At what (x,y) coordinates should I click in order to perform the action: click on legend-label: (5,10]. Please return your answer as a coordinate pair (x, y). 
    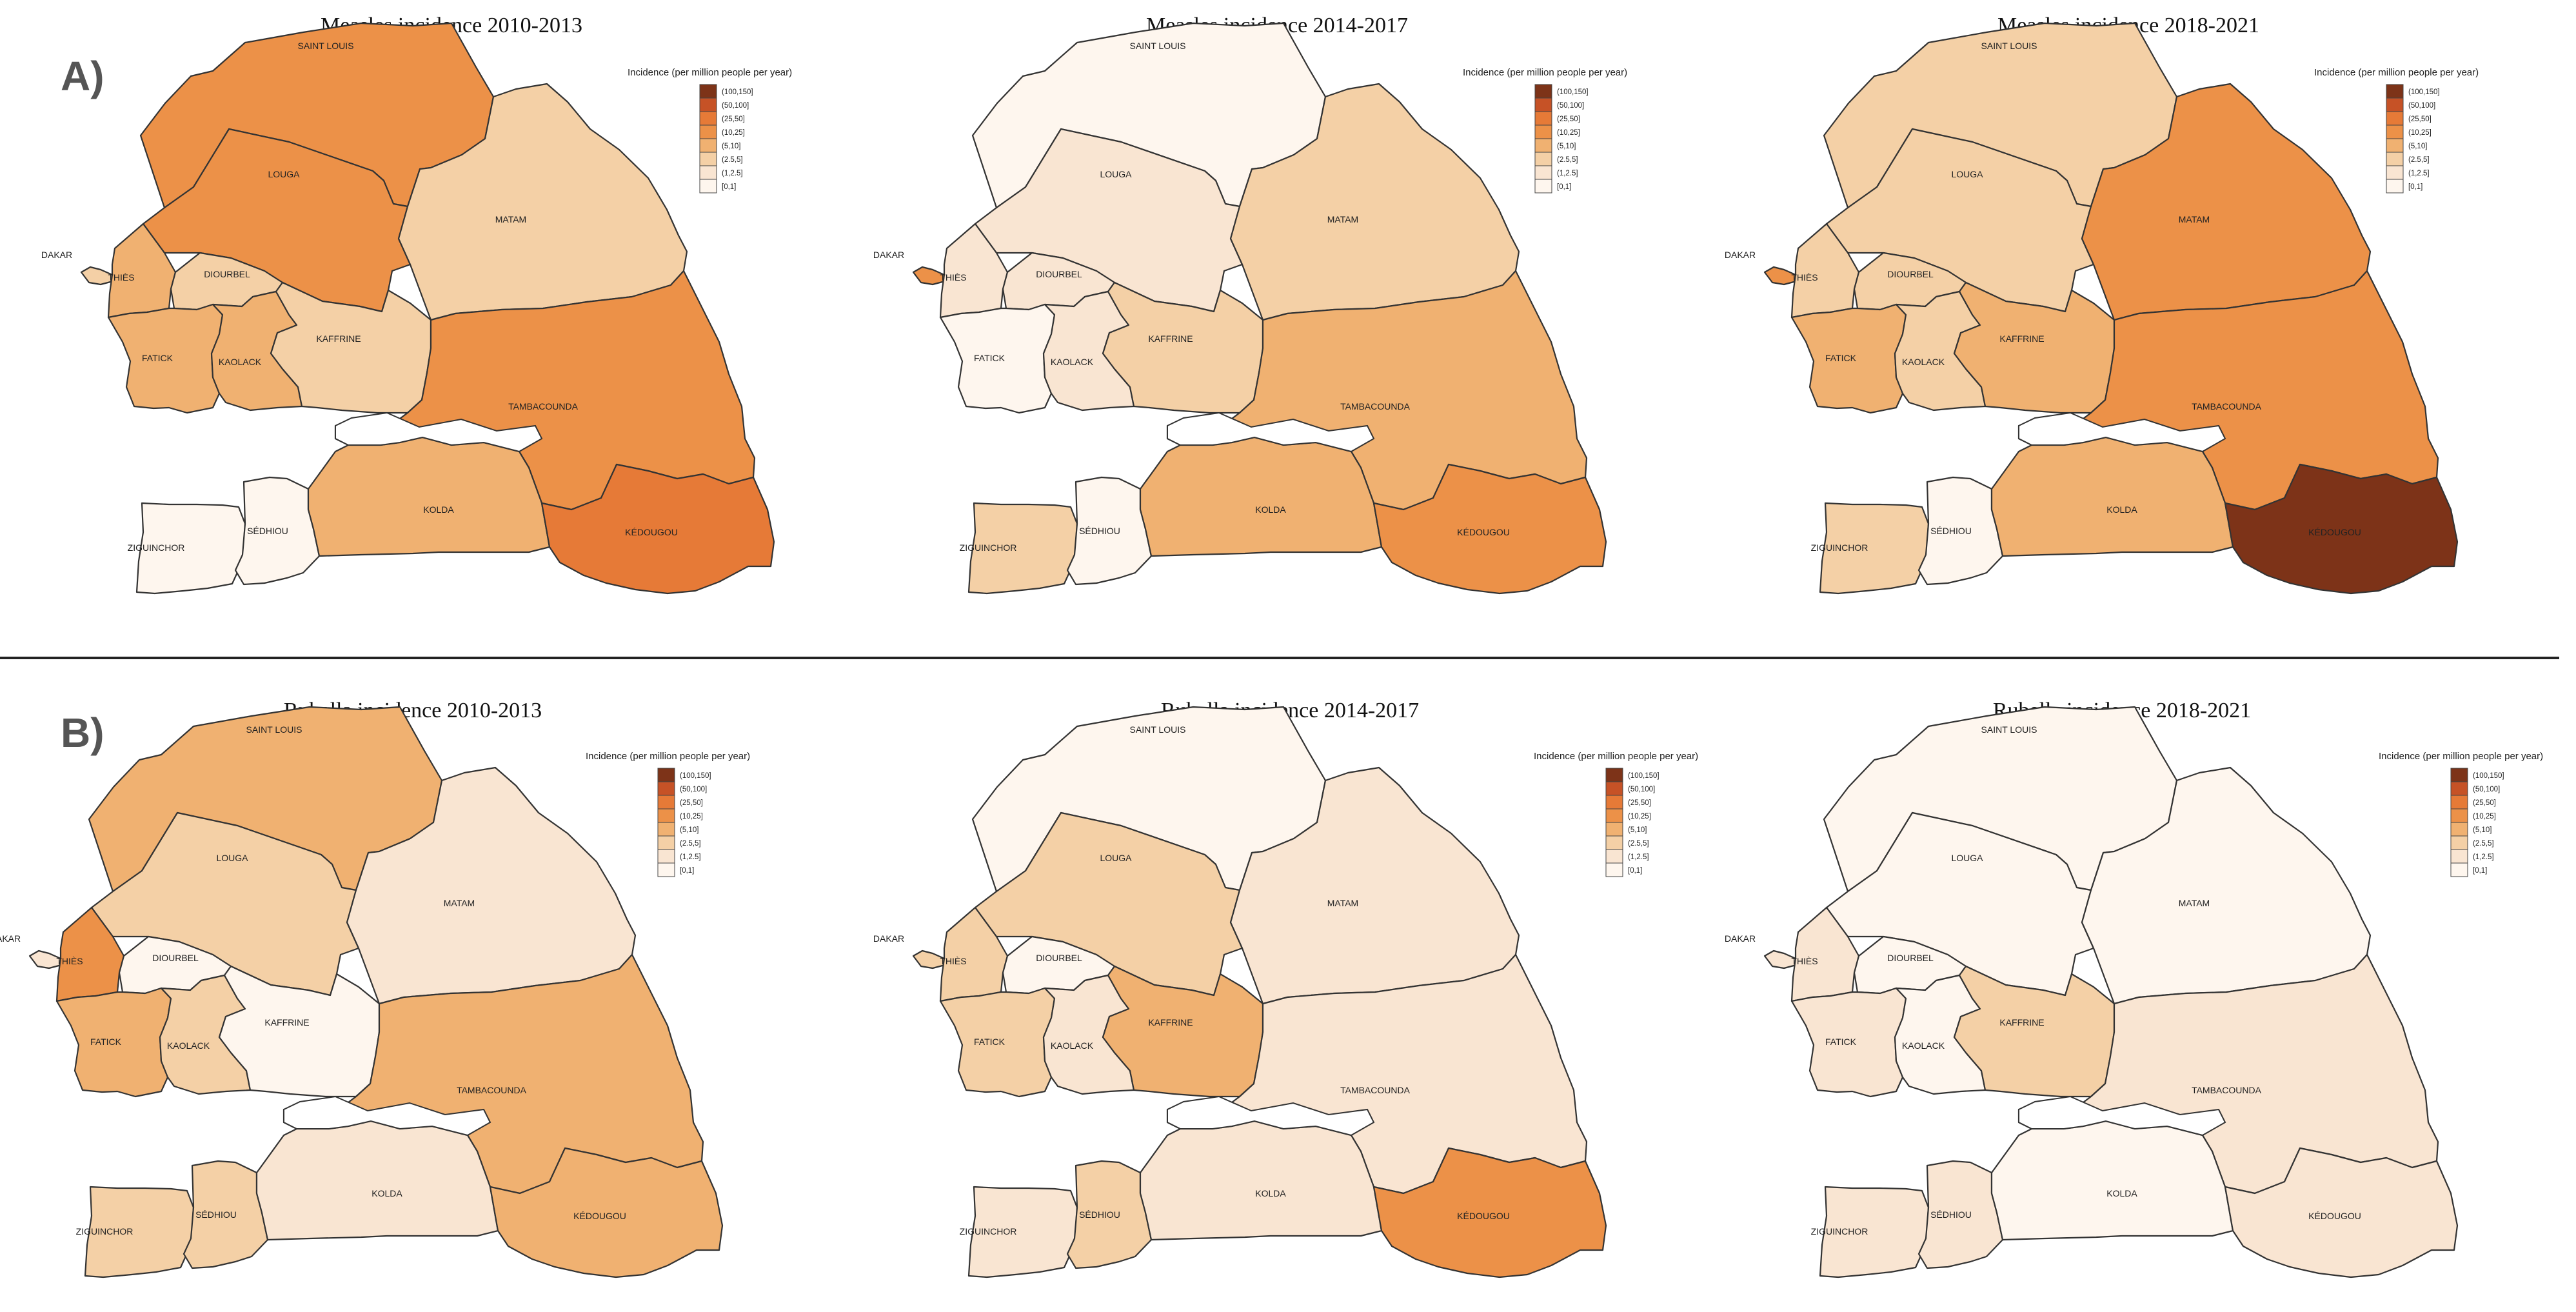
    Looking at the image, I should click on (2482, 830).